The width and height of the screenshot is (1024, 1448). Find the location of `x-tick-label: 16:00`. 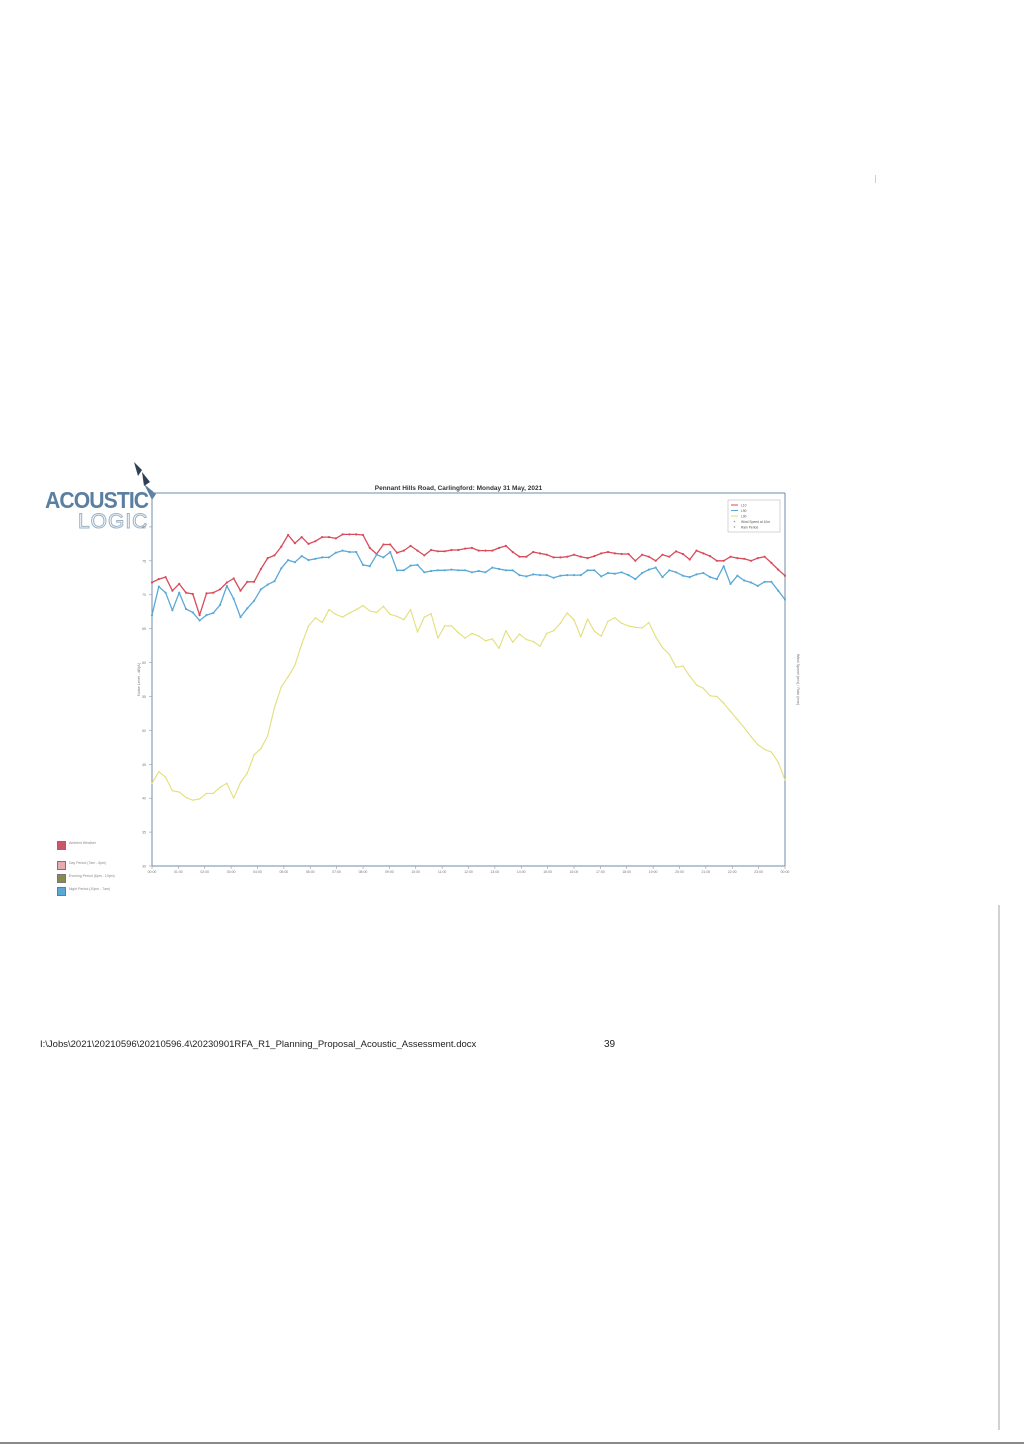

x-tick-label: 16:00 is located at coordinates (574, 872).